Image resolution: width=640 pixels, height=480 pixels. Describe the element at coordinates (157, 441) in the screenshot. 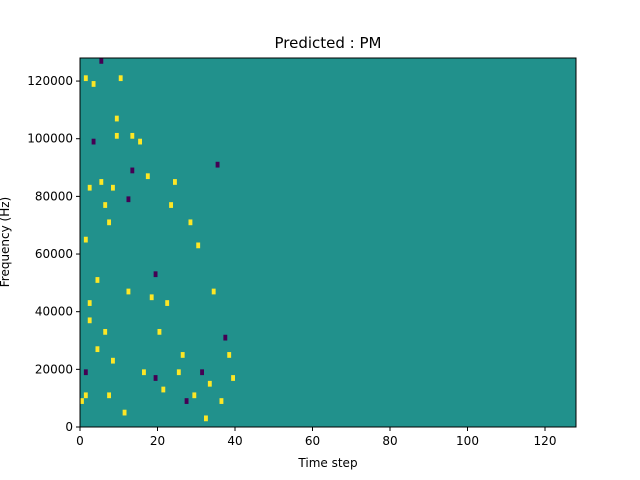

I see `x-tick-label: 20` at that location.